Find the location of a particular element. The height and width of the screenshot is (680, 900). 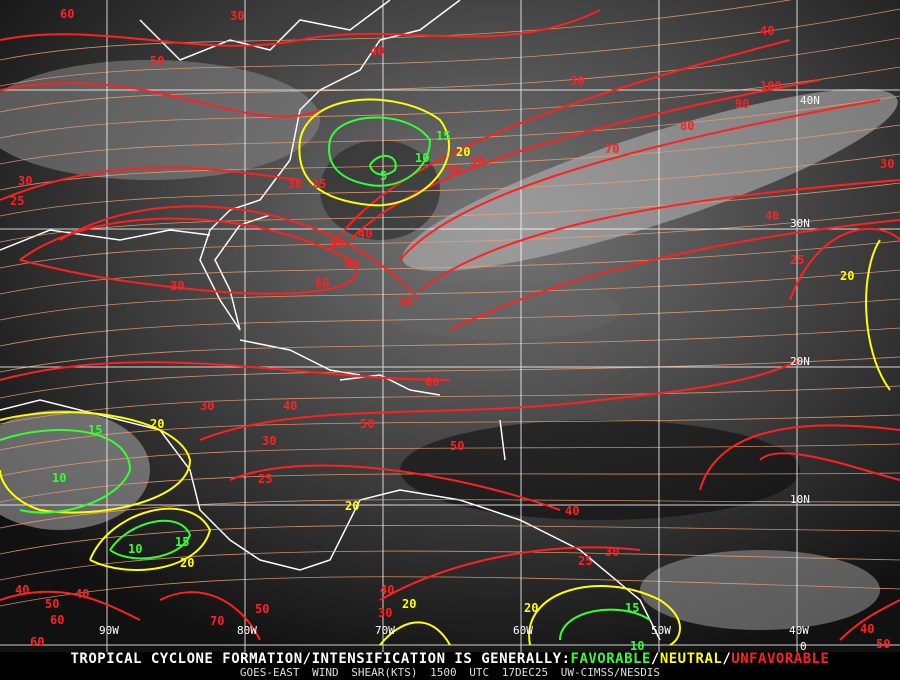

favorable-label: FAVORABLE is located at coordinates (610, 659).